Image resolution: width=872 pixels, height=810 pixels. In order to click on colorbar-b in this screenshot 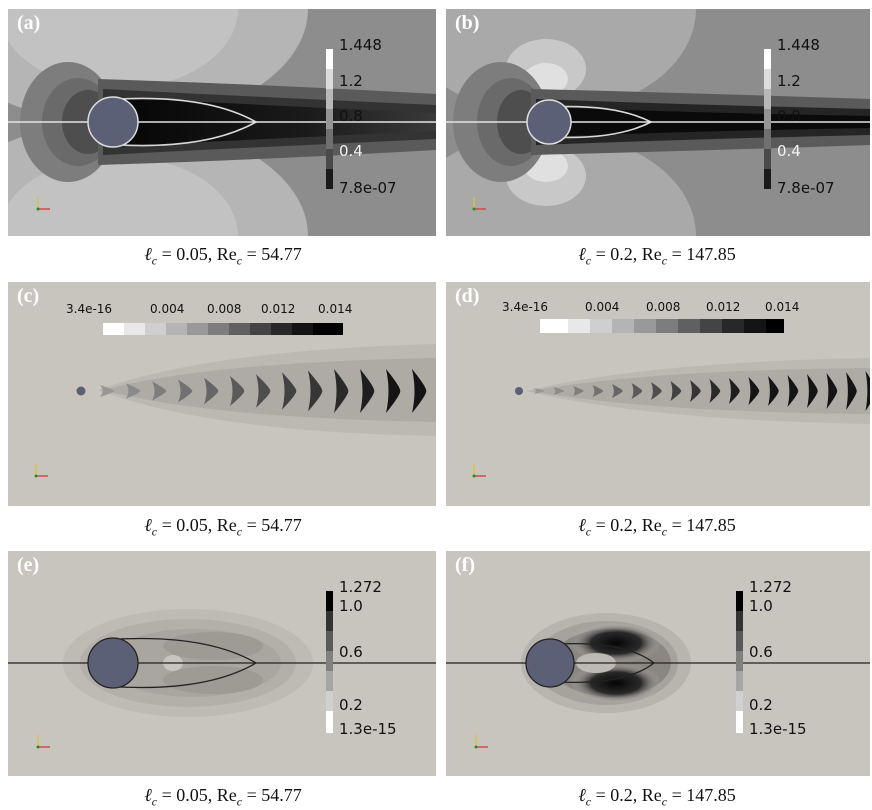, I will do `click(767, 119)`.